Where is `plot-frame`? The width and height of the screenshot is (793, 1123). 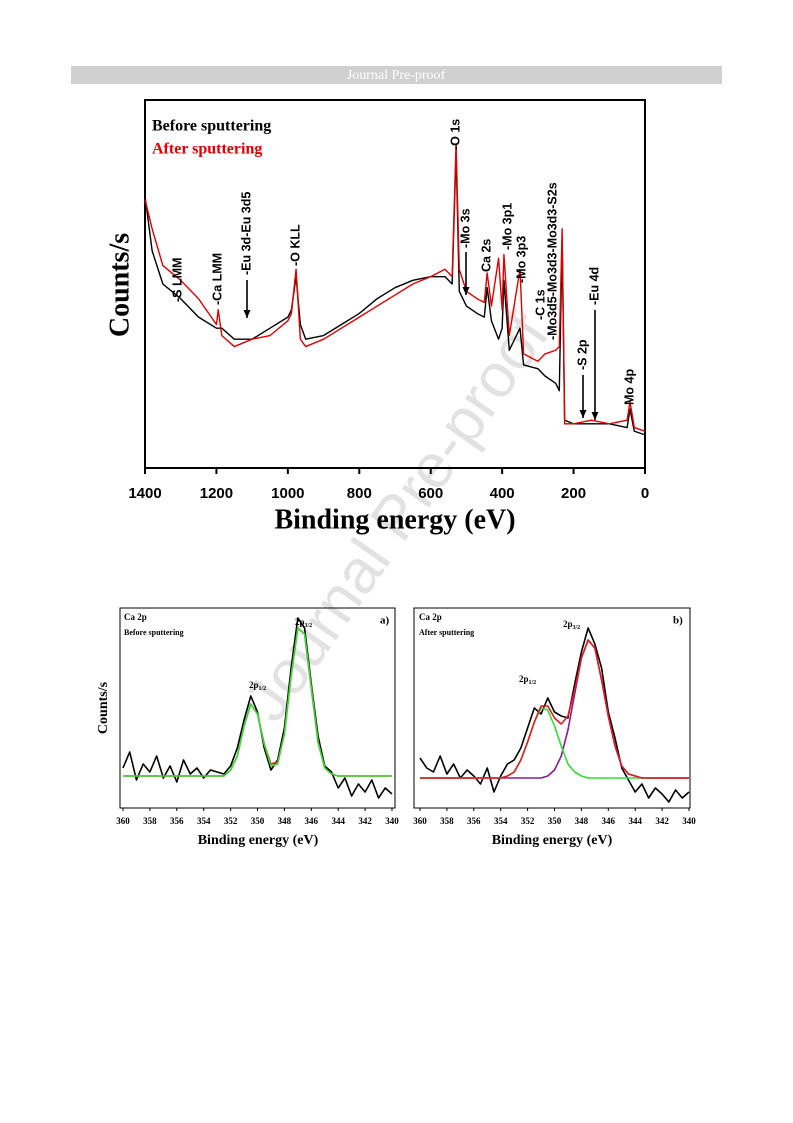 plot-frame is located at coordinates (552, 708).